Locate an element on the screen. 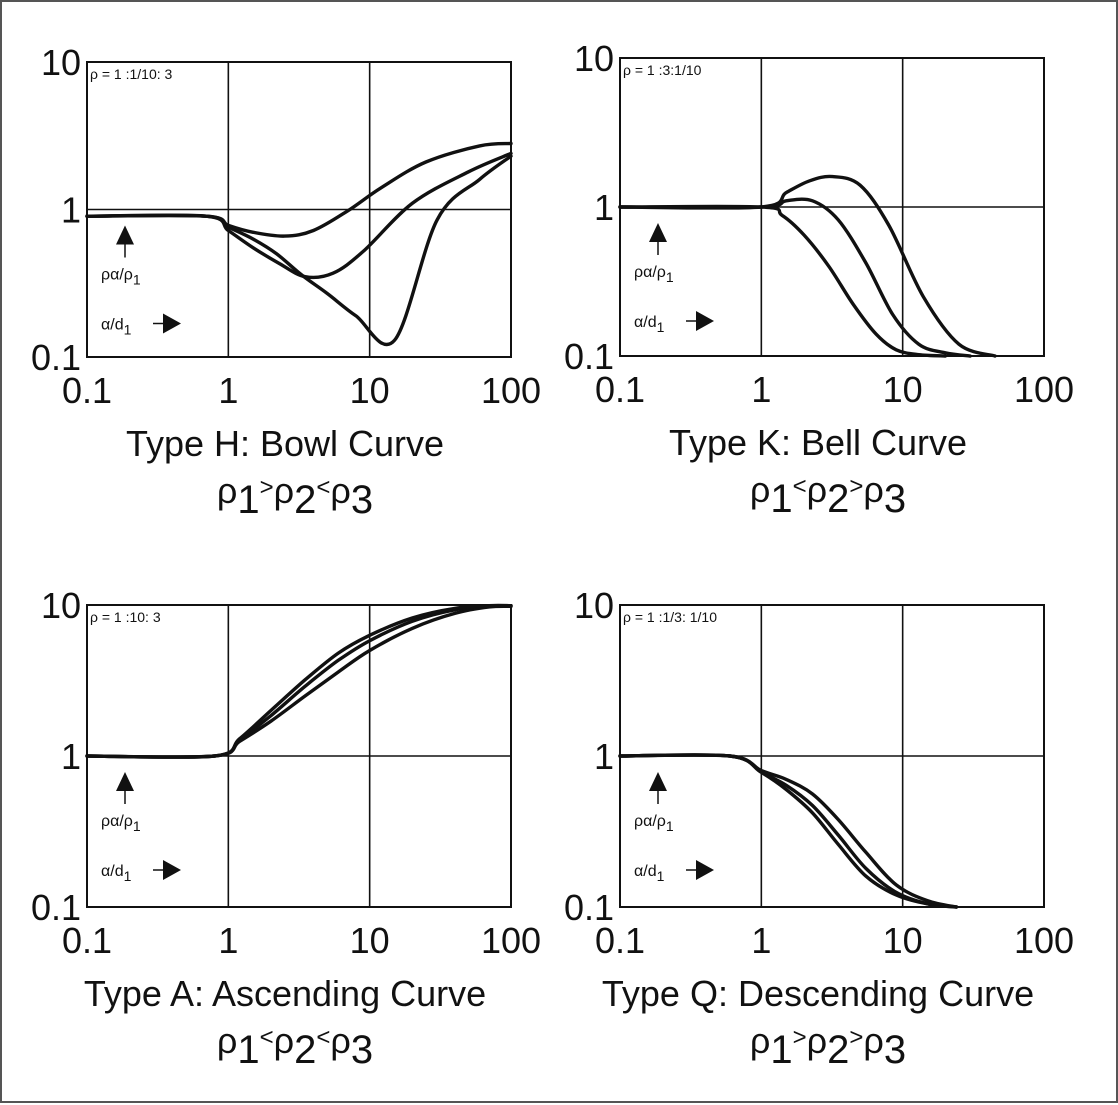 The width and height of the screenshot is (1118, 1105). resistivity-ratio-annotation: ρ = 1 :3:1/10 is located at coordinates (662, 70).